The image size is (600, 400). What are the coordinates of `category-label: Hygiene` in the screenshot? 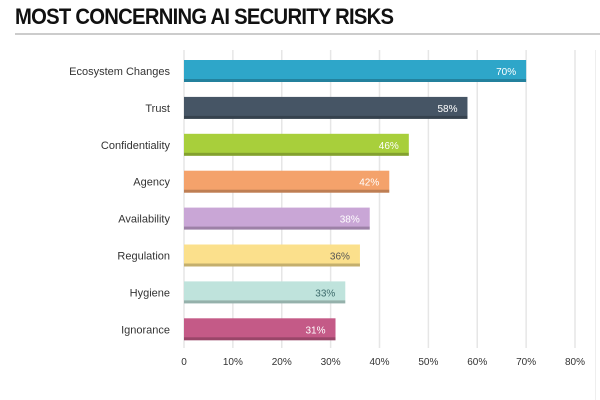 It's located at (150, 293).